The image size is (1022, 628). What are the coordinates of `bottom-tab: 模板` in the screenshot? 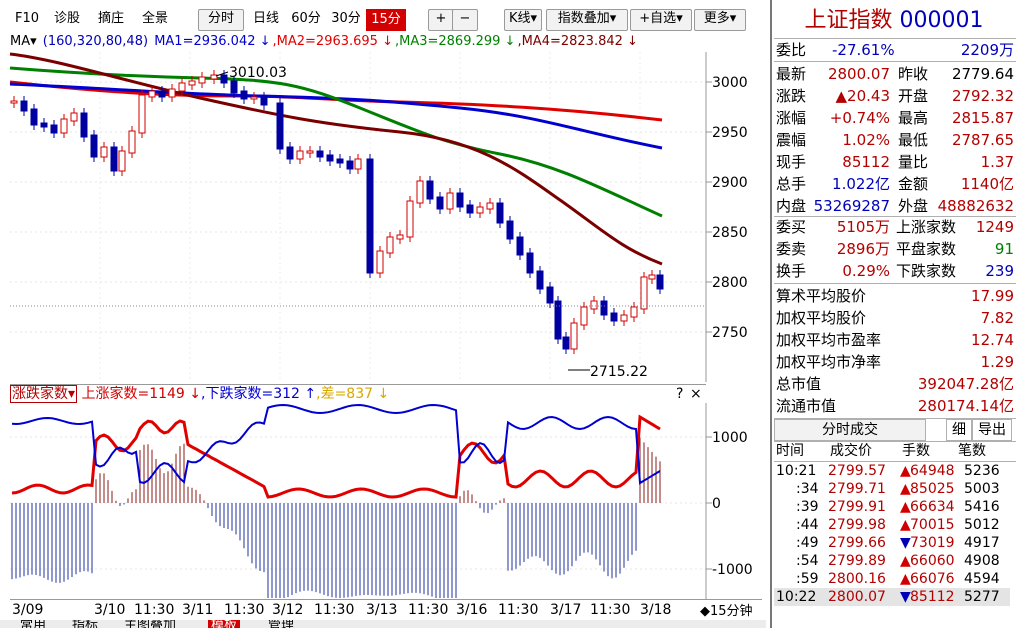 It's located at (224, 624).